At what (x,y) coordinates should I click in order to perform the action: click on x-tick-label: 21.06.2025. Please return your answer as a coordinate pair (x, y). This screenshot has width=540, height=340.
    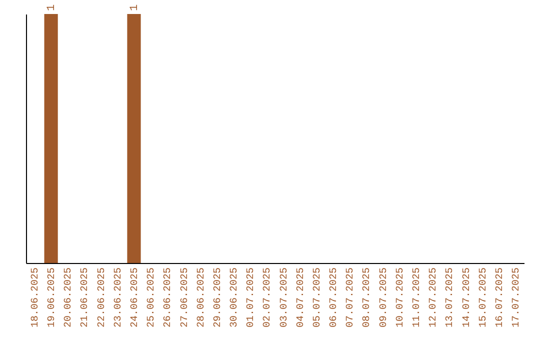
    Looking at the image, I should click on (86, 298).